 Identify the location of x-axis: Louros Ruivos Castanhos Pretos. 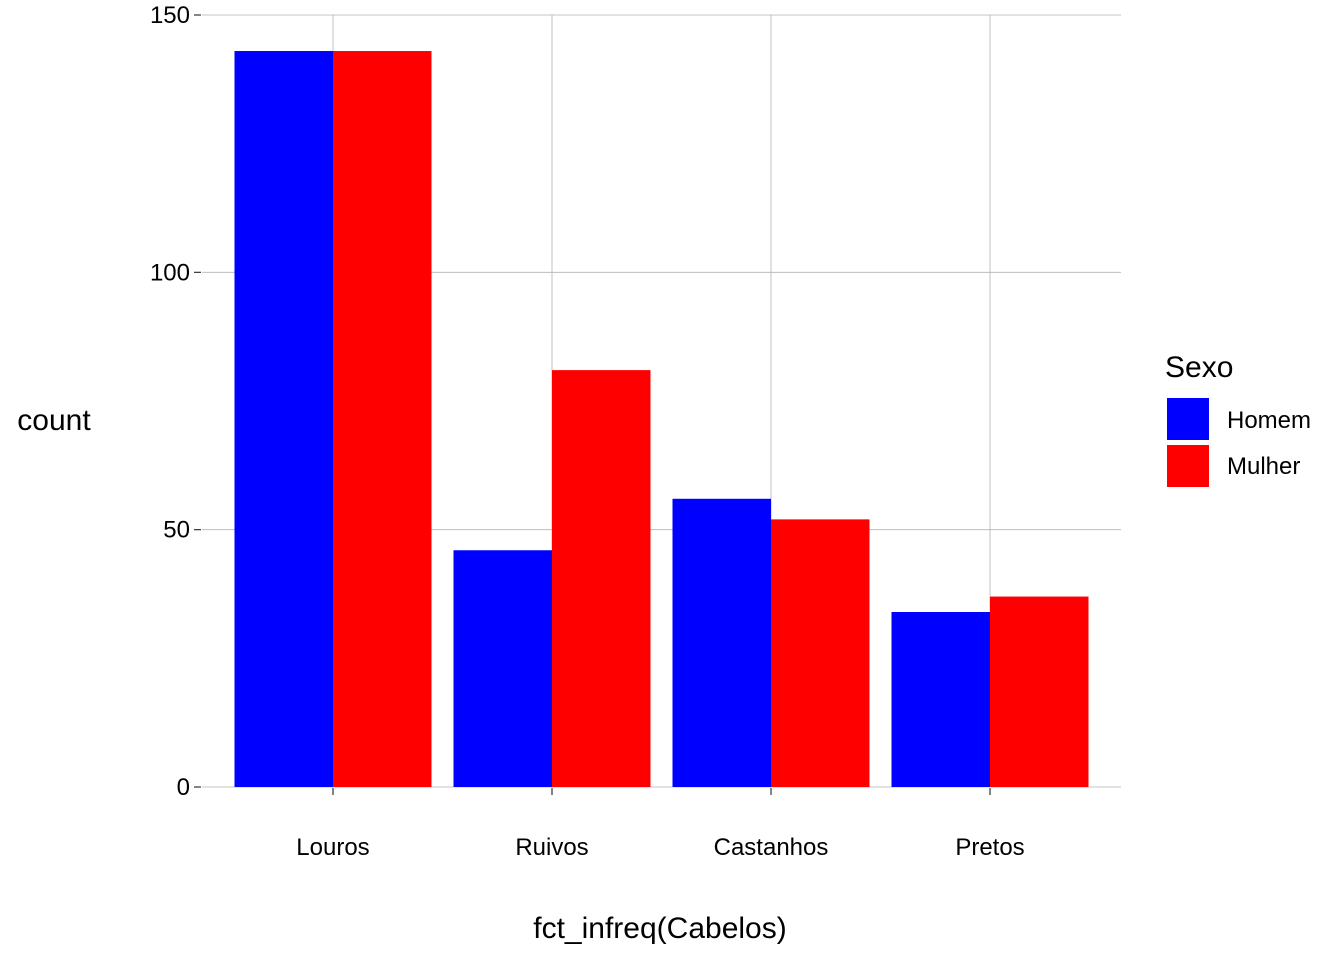
(660, 824).